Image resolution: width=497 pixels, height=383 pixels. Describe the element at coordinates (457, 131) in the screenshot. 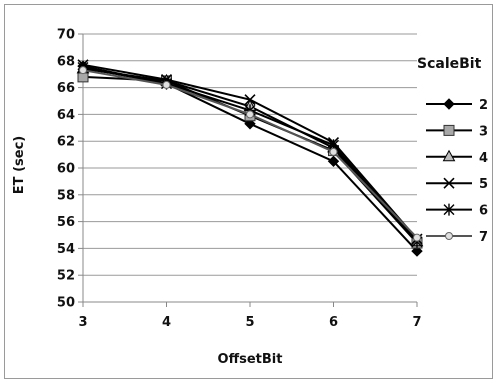

I see `legend-item-3: 3` at that location.